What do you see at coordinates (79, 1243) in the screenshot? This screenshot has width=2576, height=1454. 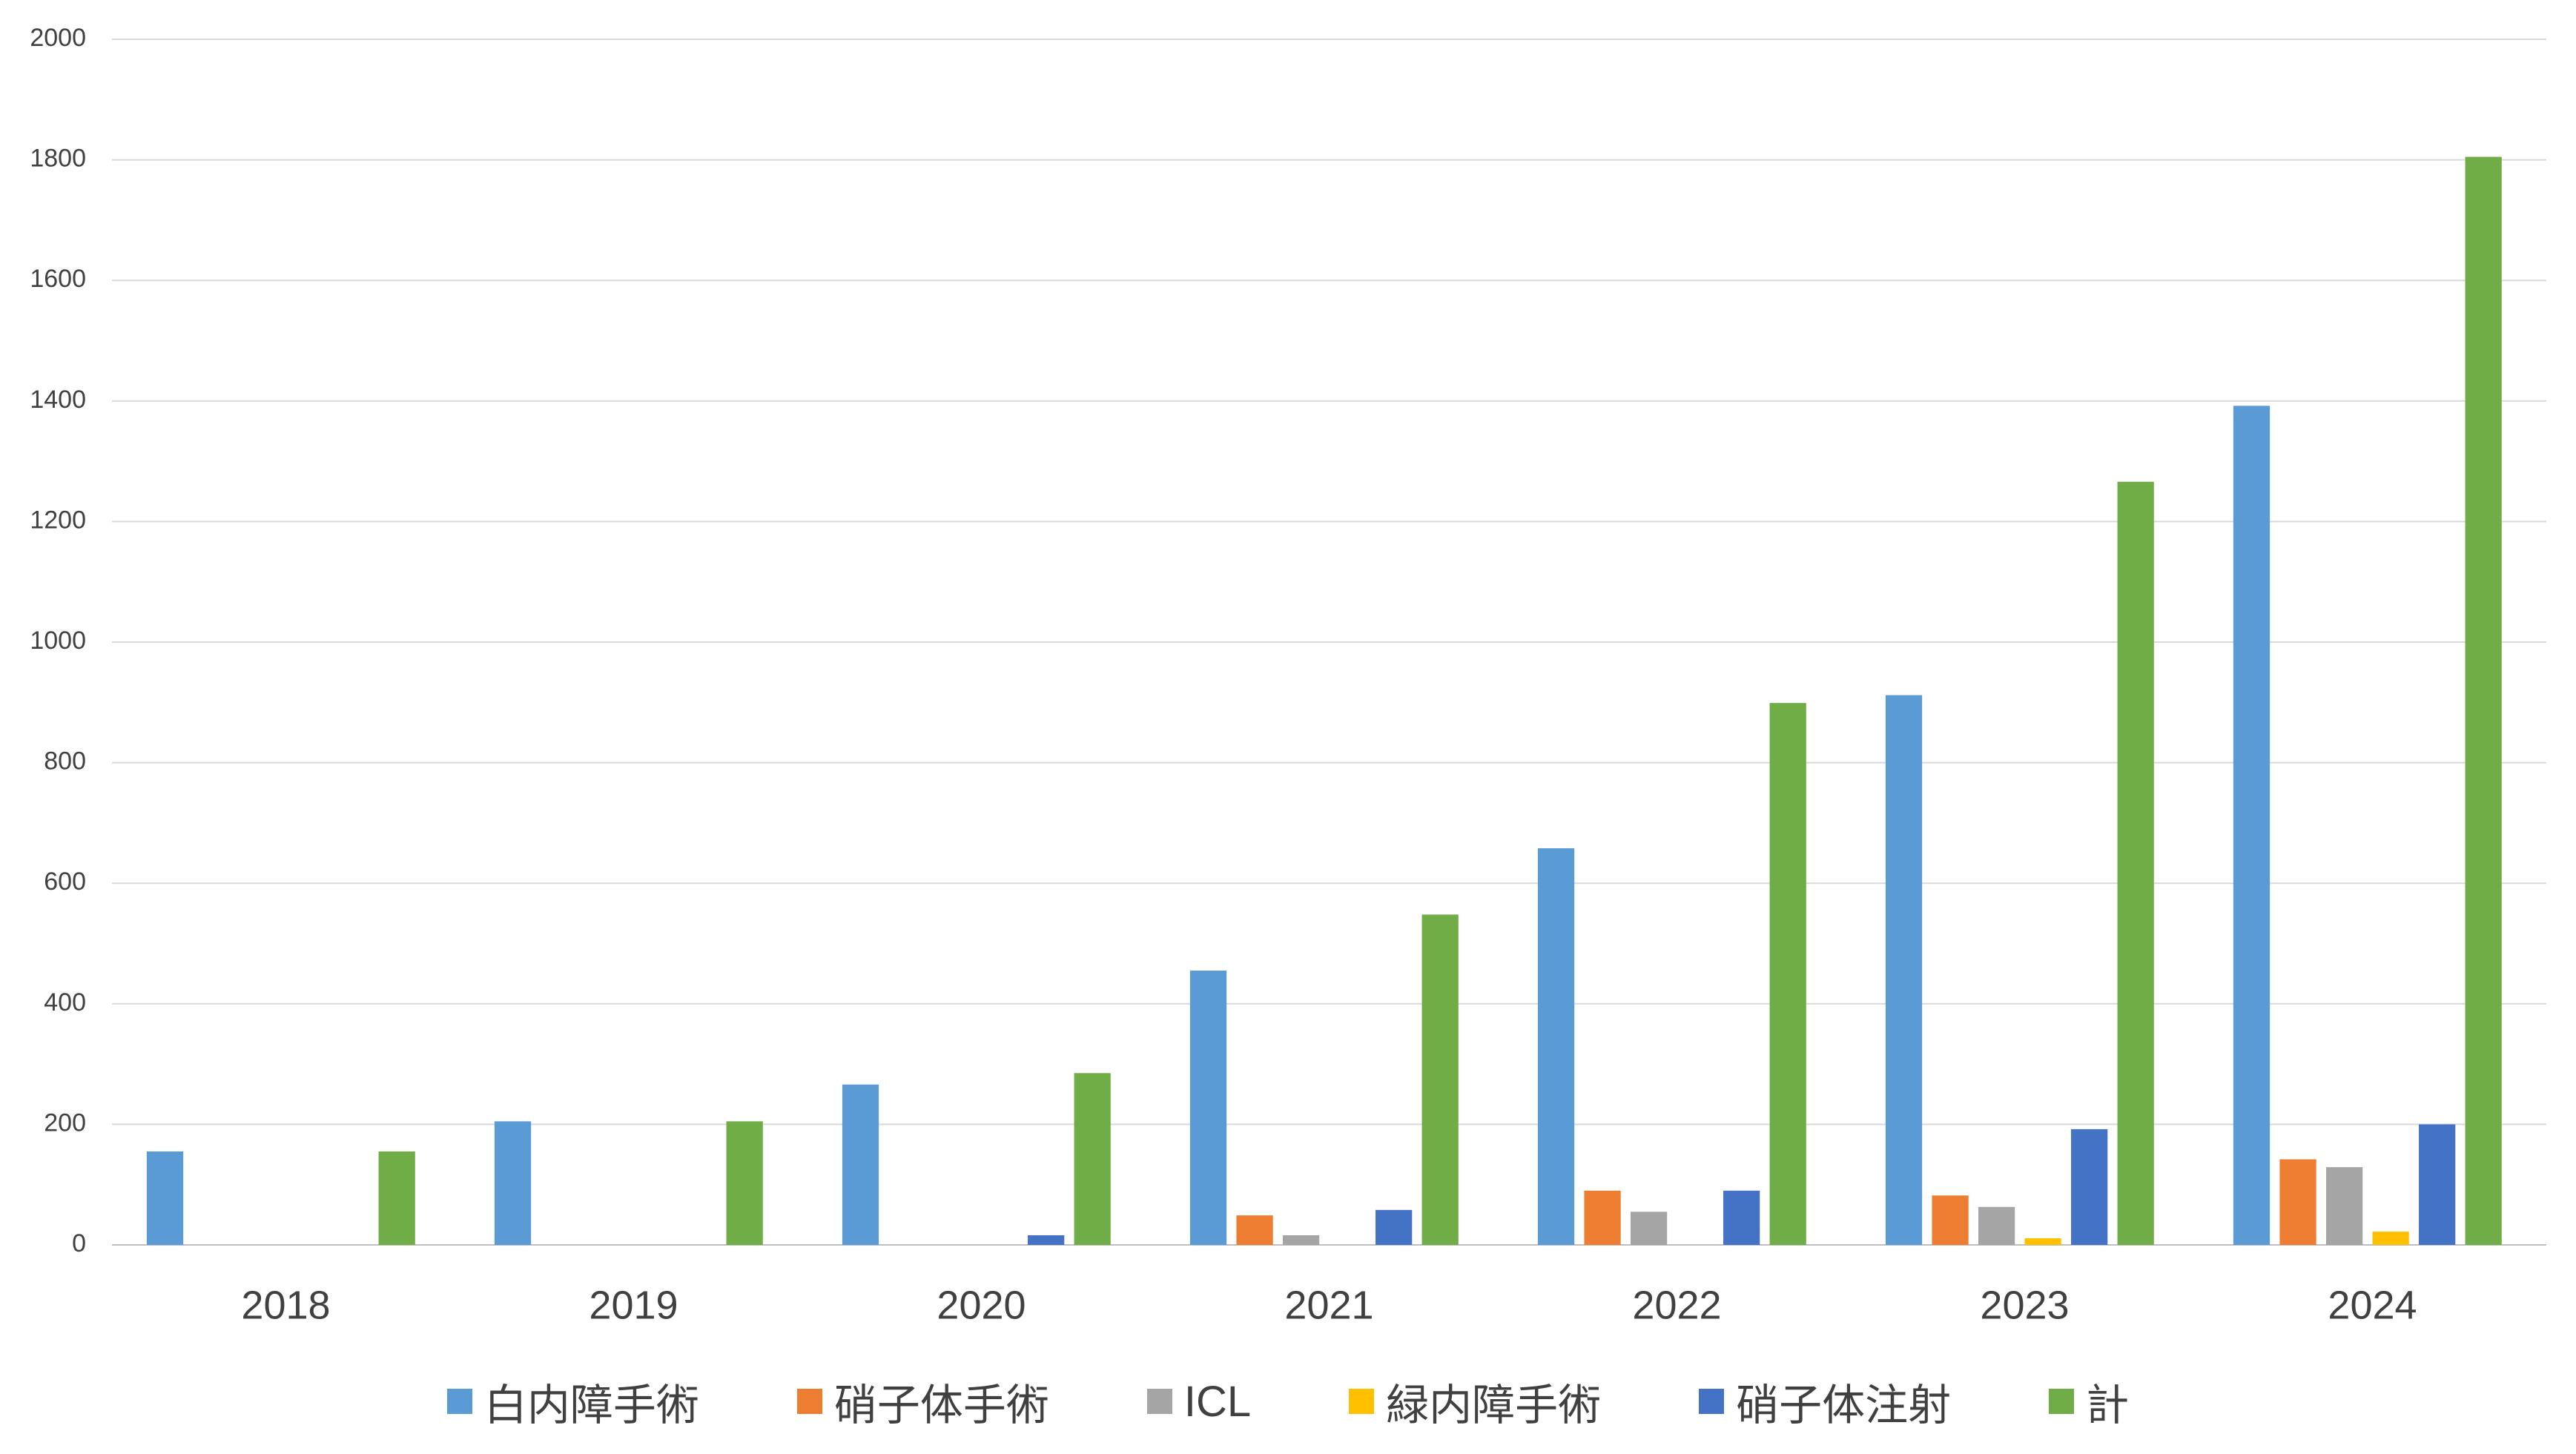 I see `y-tick-label: 0` at bounding box center [79, 1243].